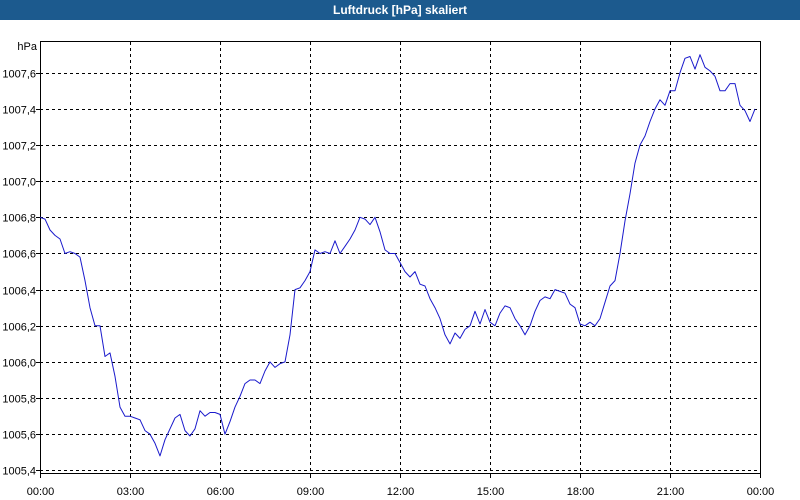 This screenshot has height=500, width=800. What do you see at coordinates (581, 492) in the screenshot?
I see `x-tick-time-label: 18:00` at bounding box center [581, 492].